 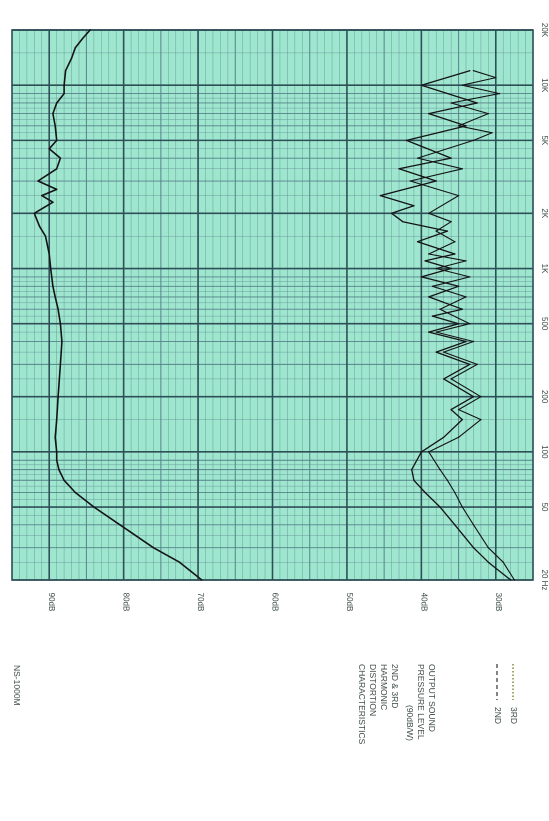 What do you see at coordinates (126, 602) in the screenshot?
I see `db-tick-label: 80dB` at bounding box center [126, 602].